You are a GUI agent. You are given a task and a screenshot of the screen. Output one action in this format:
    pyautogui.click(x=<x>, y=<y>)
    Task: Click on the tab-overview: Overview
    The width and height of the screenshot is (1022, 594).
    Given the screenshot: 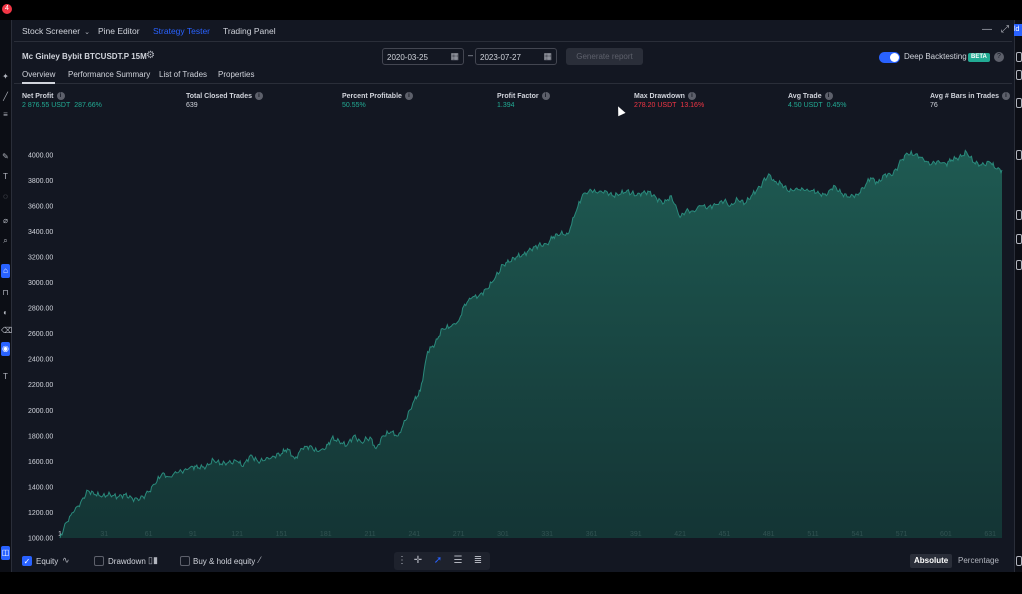 What is the action you would take?
    pyautogui.click(x=39, y=74)
    